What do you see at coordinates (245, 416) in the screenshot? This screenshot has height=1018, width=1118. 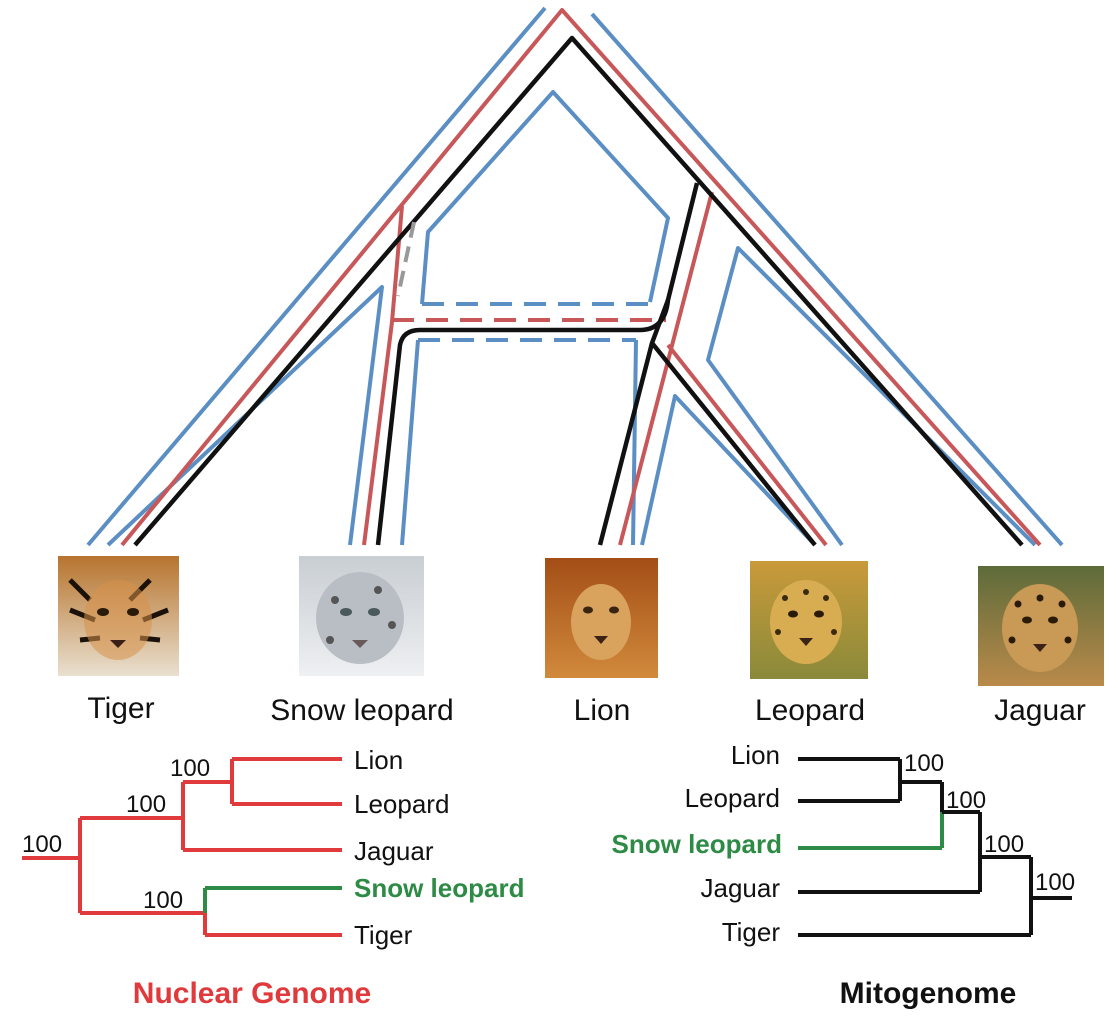 I see `blue-snow-left` at bounding box center [245, 416].